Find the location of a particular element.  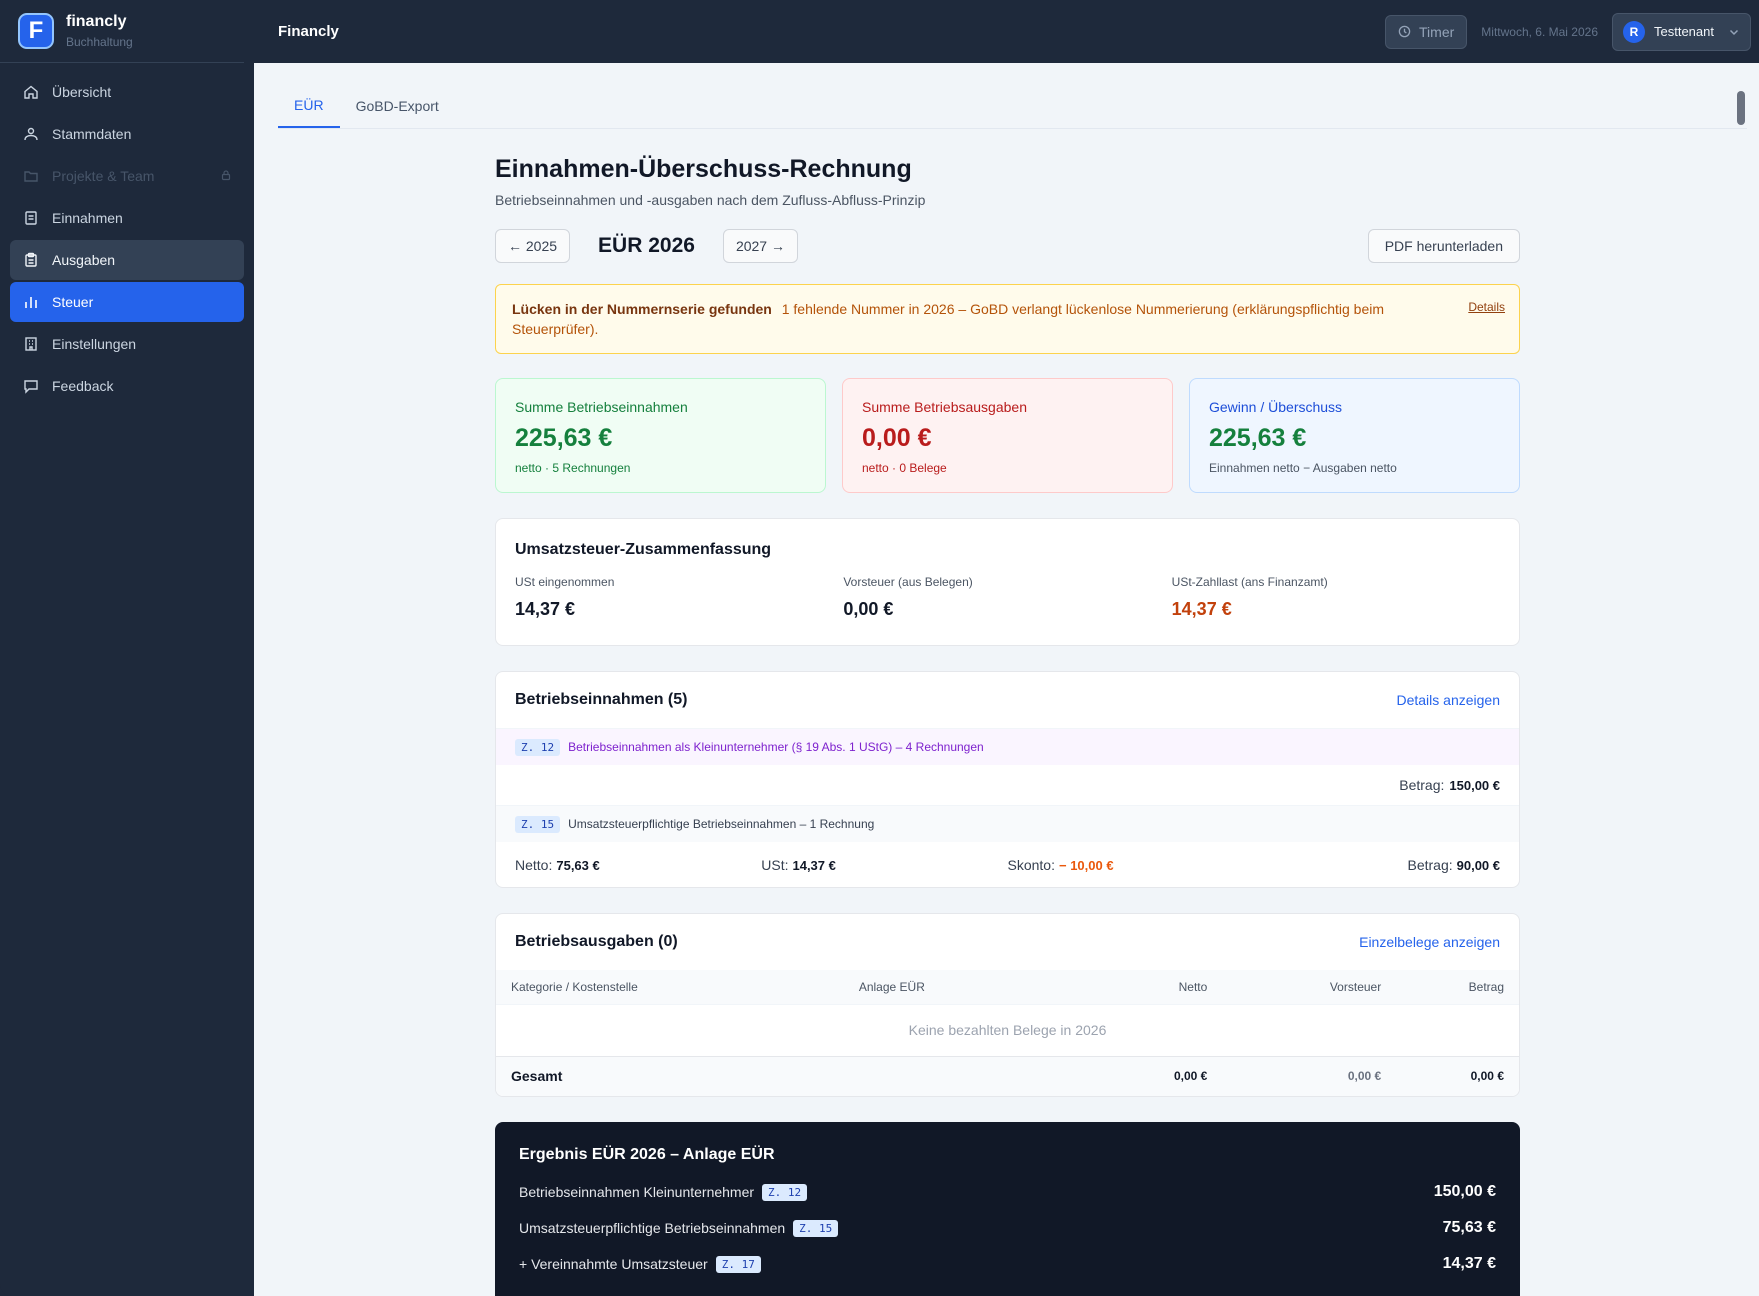

vat-collected-value: 14,37 € is located at coordinates (545, 609).